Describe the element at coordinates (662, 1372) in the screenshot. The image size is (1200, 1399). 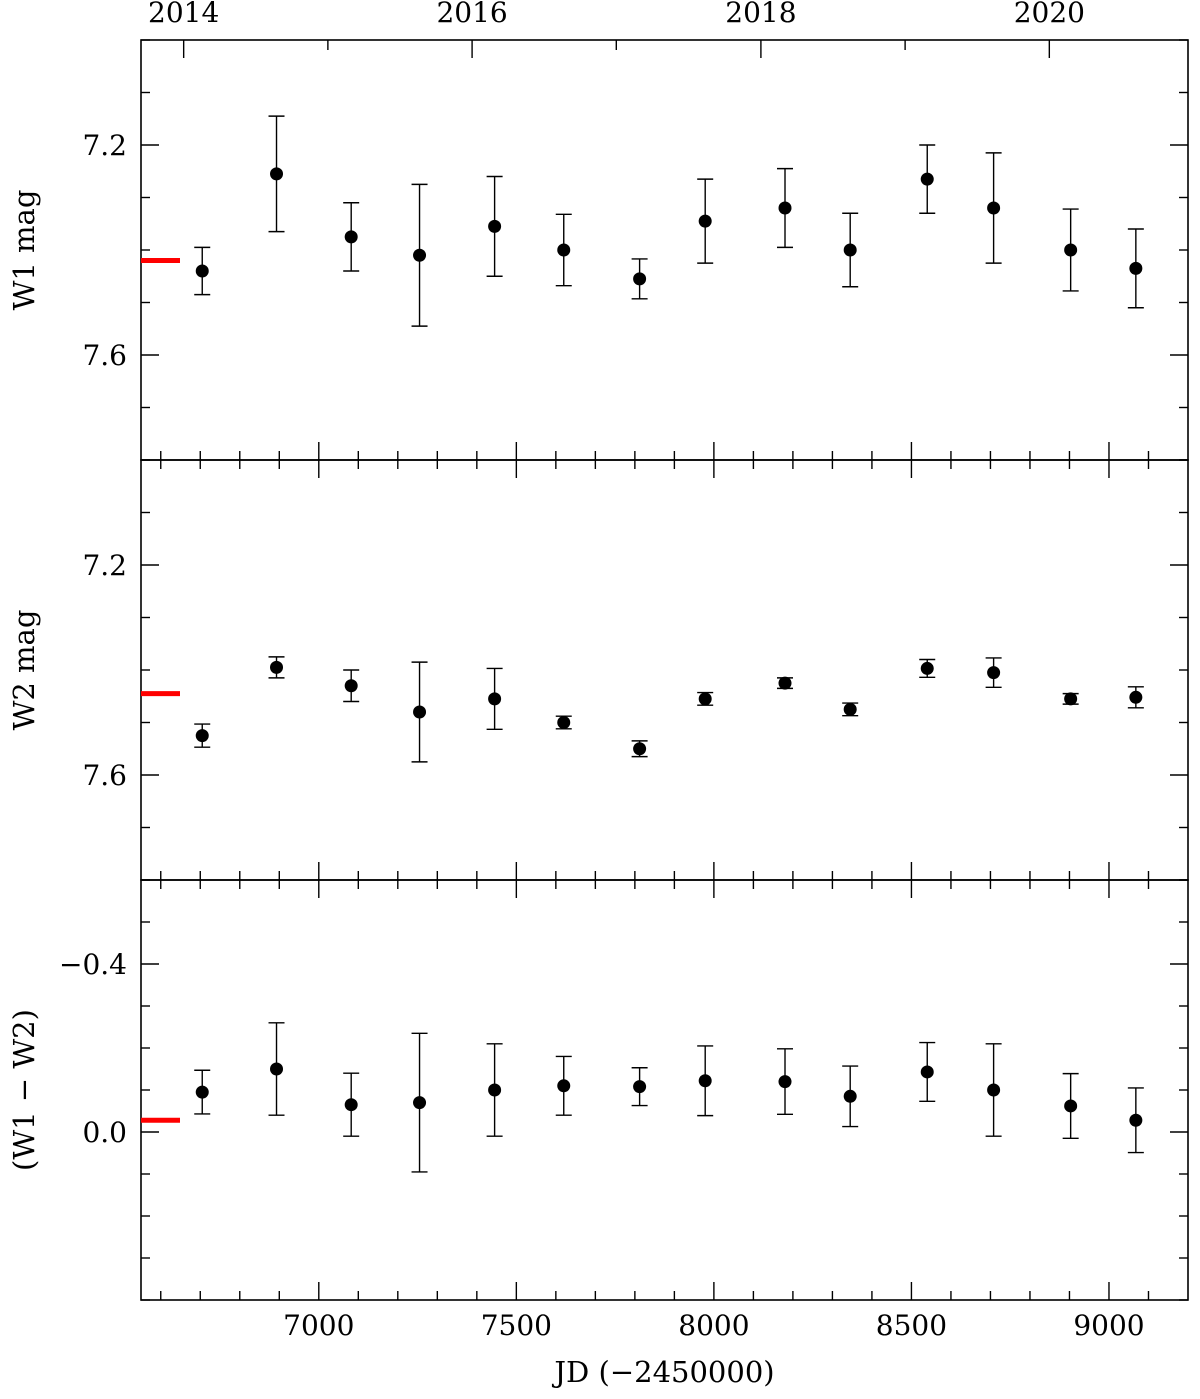
I see `x-axis-label: JD (−2450000)` at that location.